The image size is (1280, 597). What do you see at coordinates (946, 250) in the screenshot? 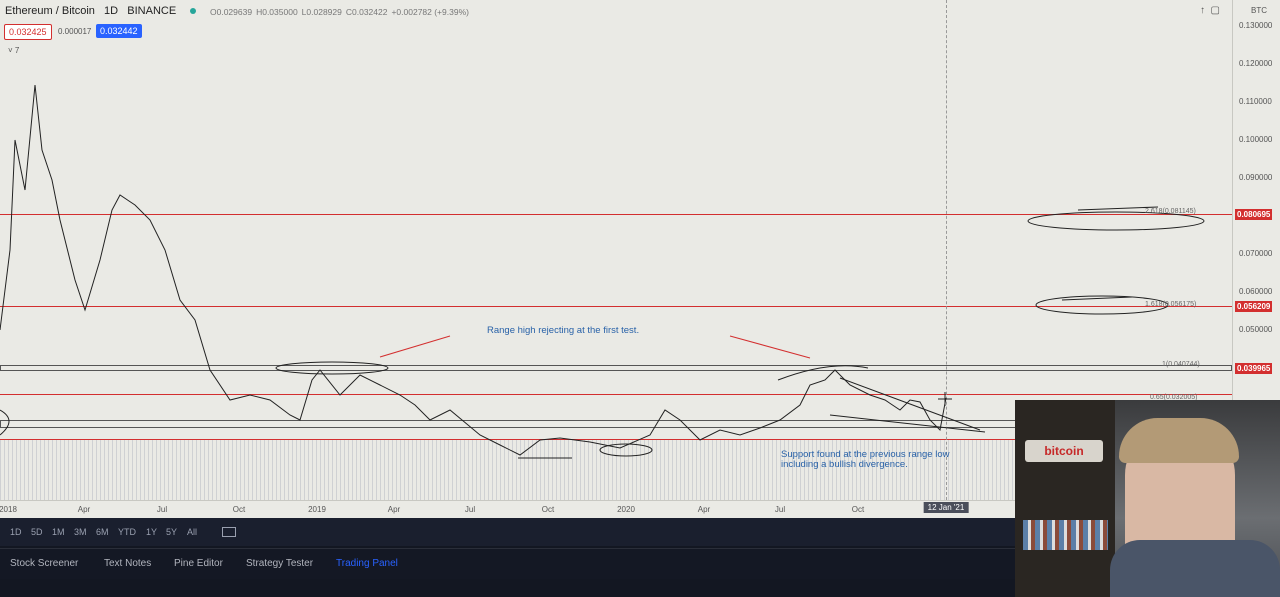
I see `crosshair` at bounding box center [946, 250].